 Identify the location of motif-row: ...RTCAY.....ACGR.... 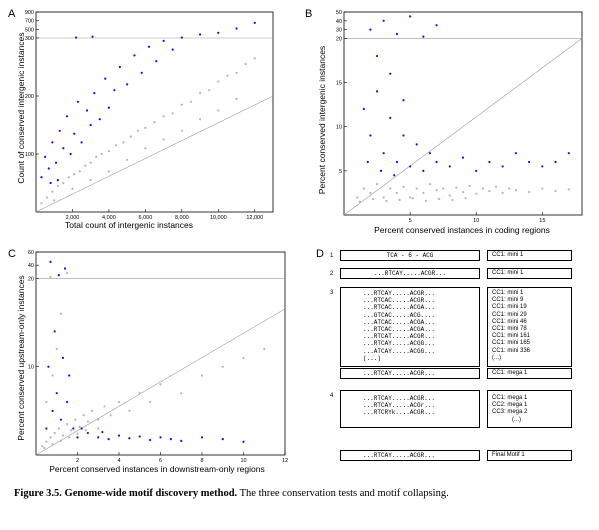
(399, 293).